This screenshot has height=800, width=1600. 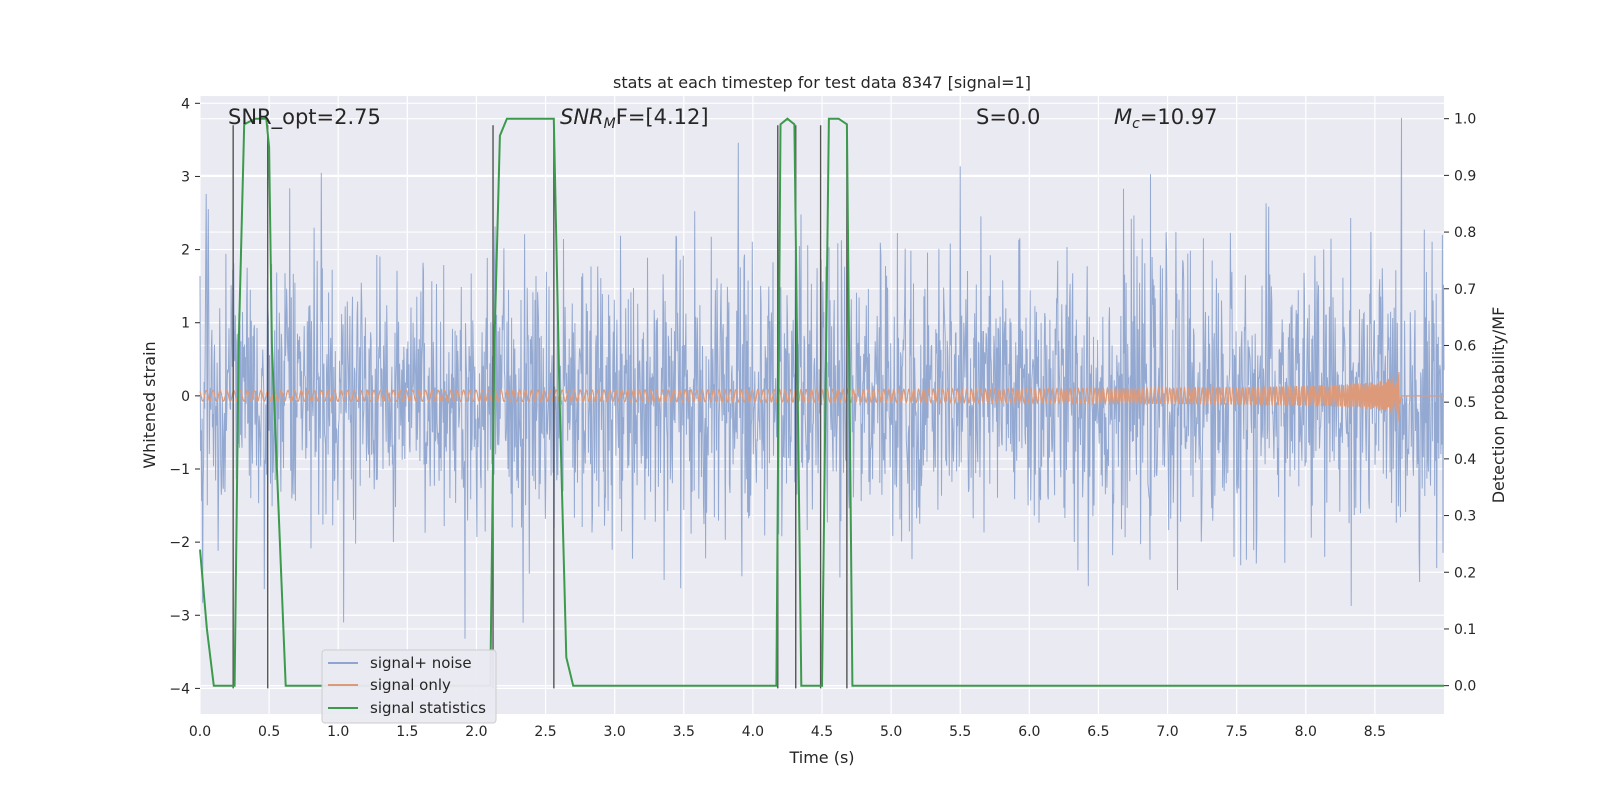 What do you see at coordinates (1465, 346) in the screenshot?
I see `right-y-tick-label: 0.6` at bounding box center [1465, 346].